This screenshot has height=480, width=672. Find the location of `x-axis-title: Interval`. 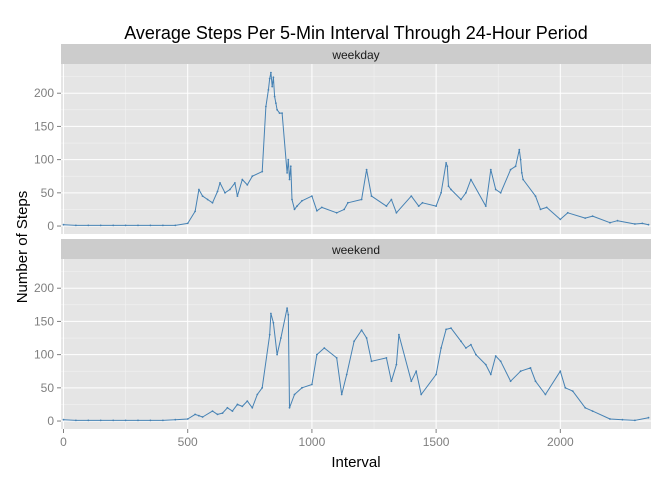

x-axis-title: Interval is located at coordinates (355, 462).